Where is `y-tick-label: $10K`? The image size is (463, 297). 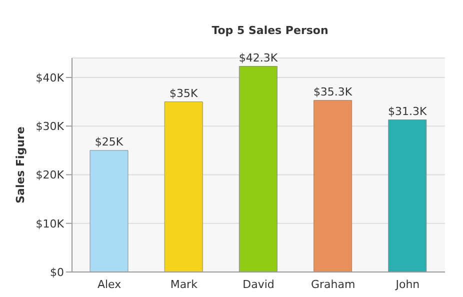 y-tick-label: $10K is located at coordinates (50, 223).